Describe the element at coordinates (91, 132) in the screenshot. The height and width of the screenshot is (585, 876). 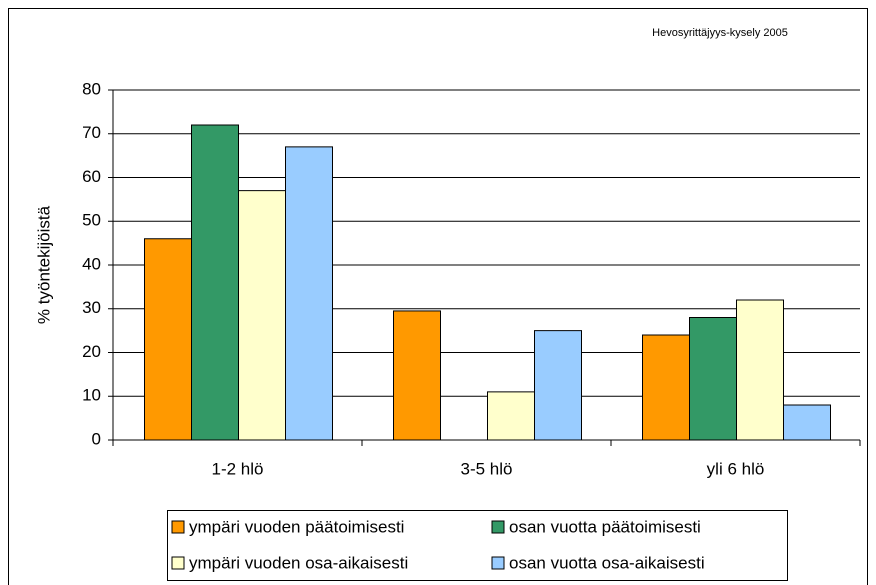
I see `y-tick-label: 70` at that location.